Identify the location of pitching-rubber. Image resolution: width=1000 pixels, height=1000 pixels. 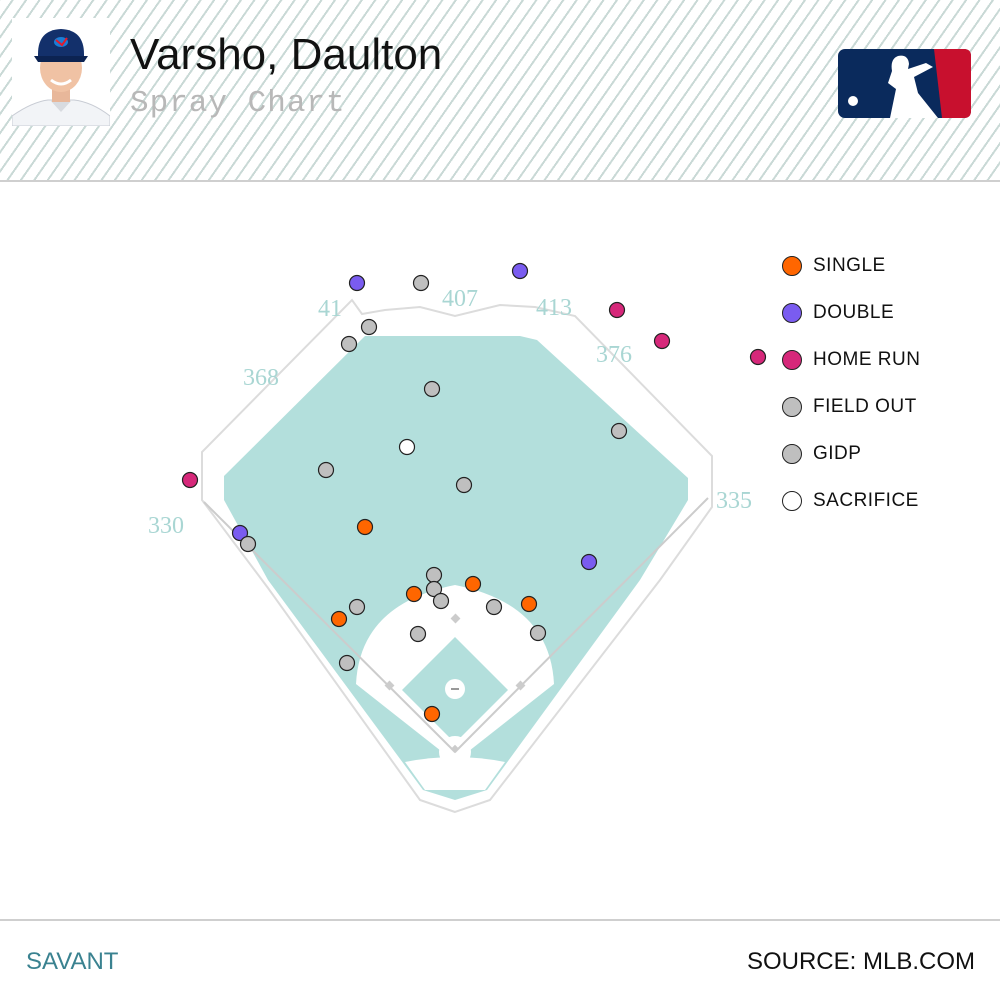
(455, 689).